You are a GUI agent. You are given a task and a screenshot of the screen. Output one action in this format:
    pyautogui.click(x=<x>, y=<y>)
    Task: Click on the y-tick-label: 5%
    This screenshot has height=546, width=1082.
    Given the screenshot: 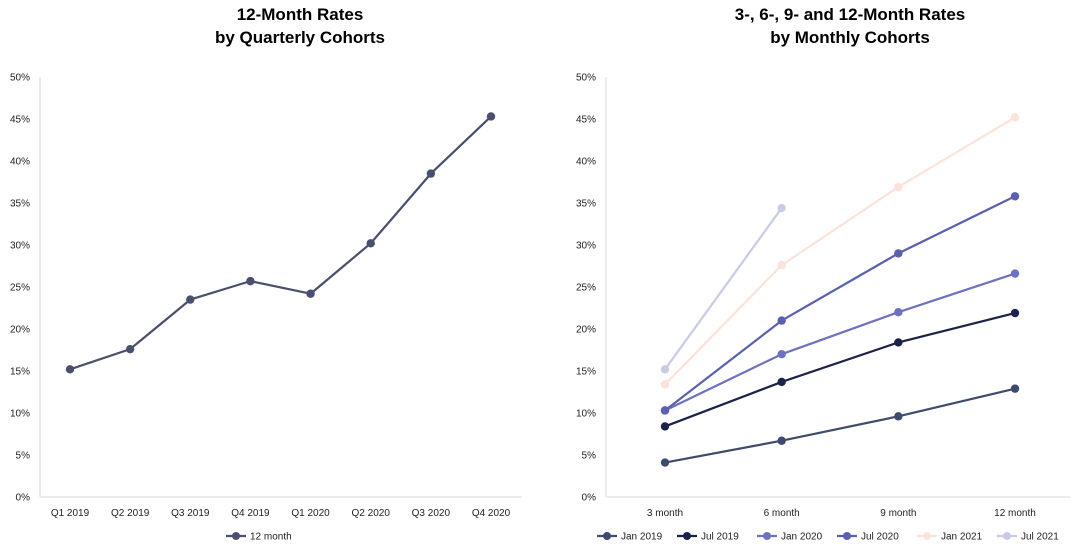 What is the action you would take?
    pyautogui.click(x=589, y=456)
    